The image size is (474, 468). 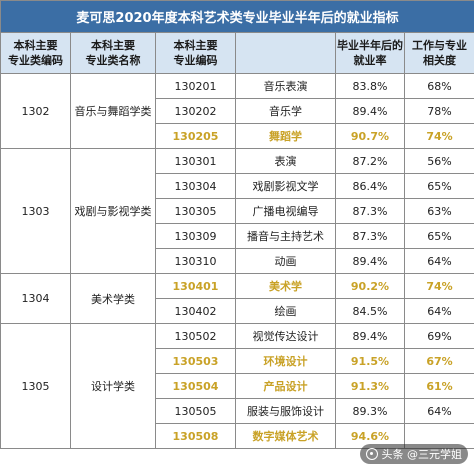 I want to click on major-code-cell: 130304, so click(x=195, y=186).